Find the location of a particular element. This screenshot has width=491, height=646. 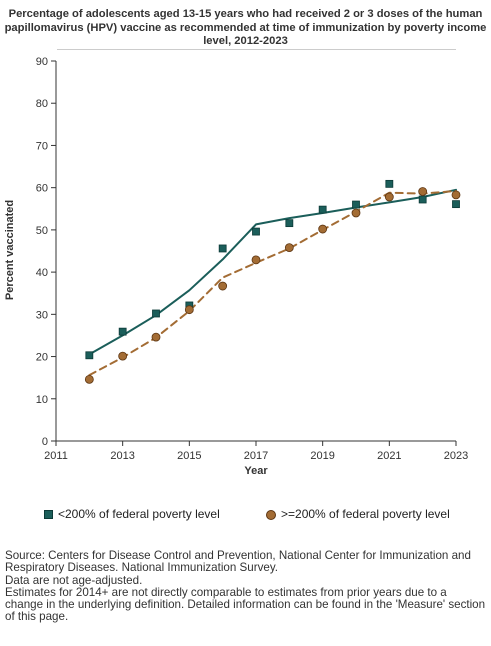

title-divider is located at coordinates (256, 49).